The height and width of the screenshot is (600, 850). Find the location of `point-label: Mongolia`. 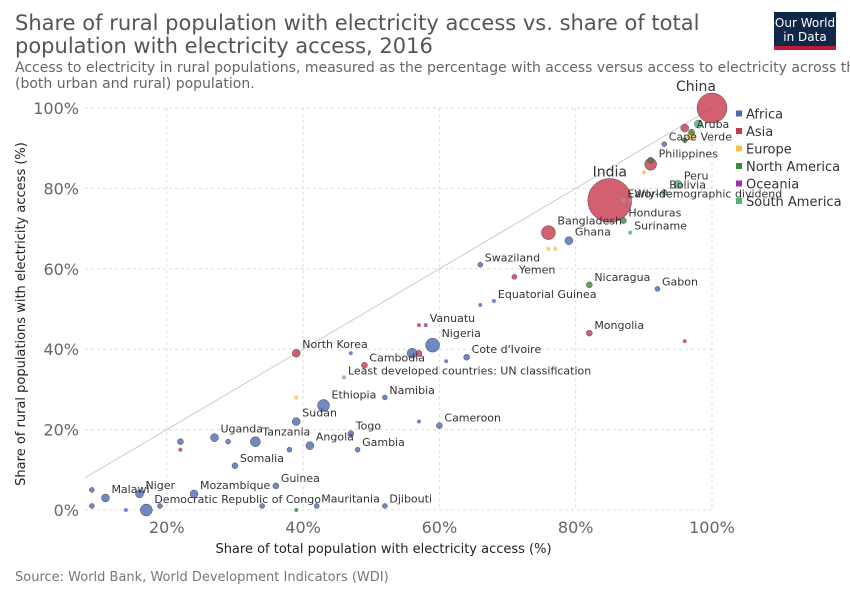

point-label: Mongolia is located at coordinates (619, 325).